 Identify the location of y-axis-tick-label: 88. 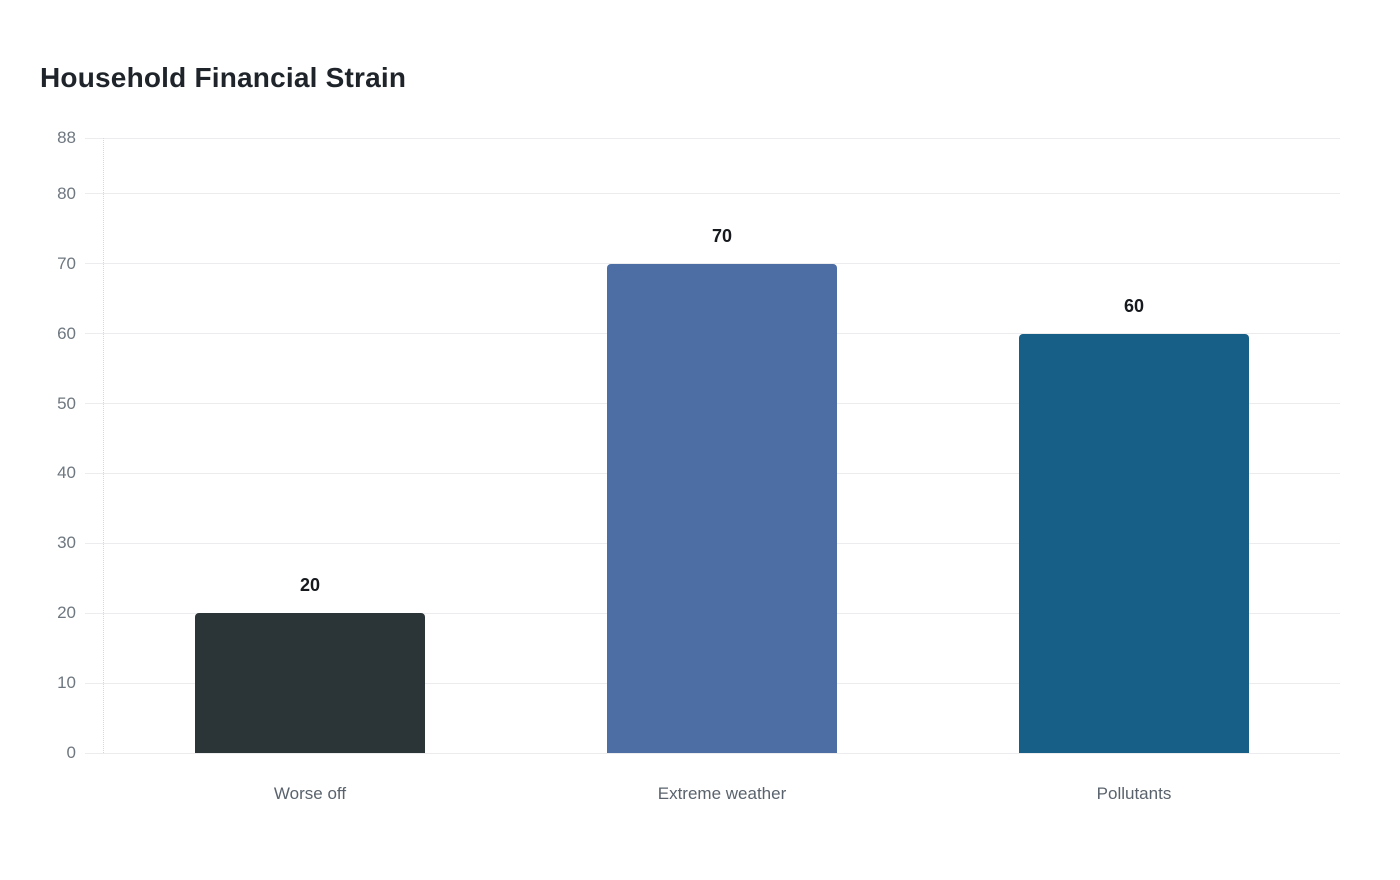
(66, 137).